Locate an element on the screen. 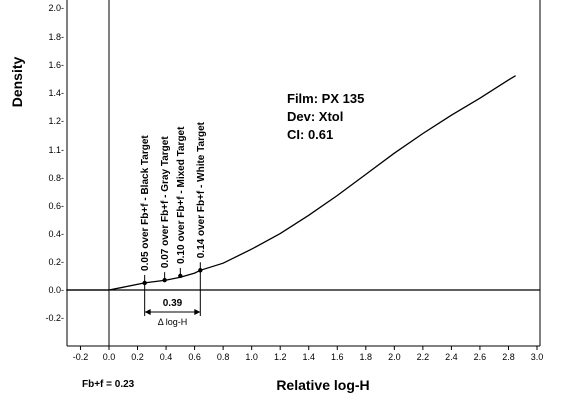 This screenshot has height=407, width=576. x-tick-label: 2.6 is located at coordinates (480, 357).